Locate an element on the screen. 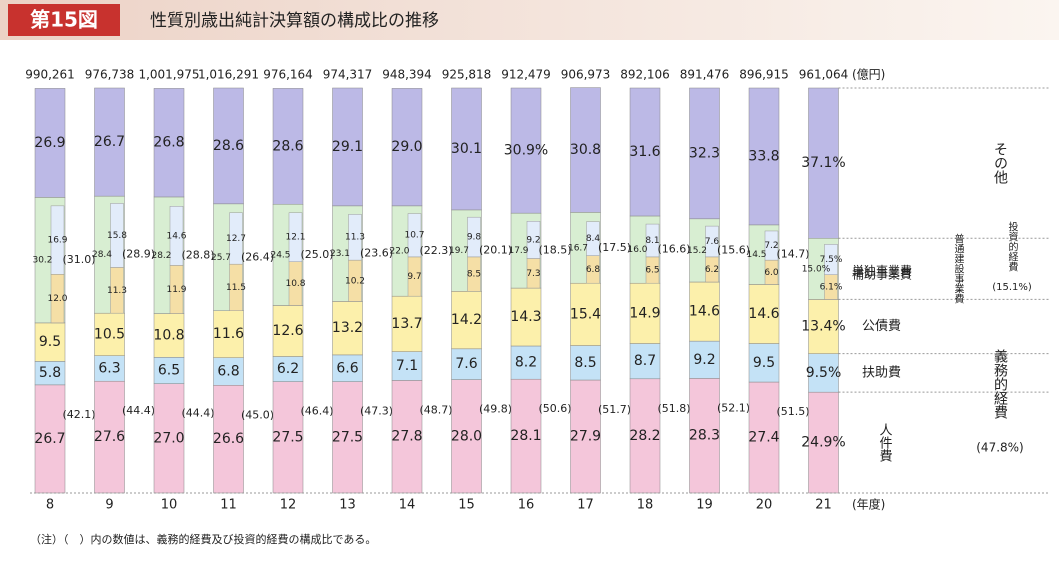 The height and width of the screenshot is (576, 1059). header-band is located at coordinates (529, 20).